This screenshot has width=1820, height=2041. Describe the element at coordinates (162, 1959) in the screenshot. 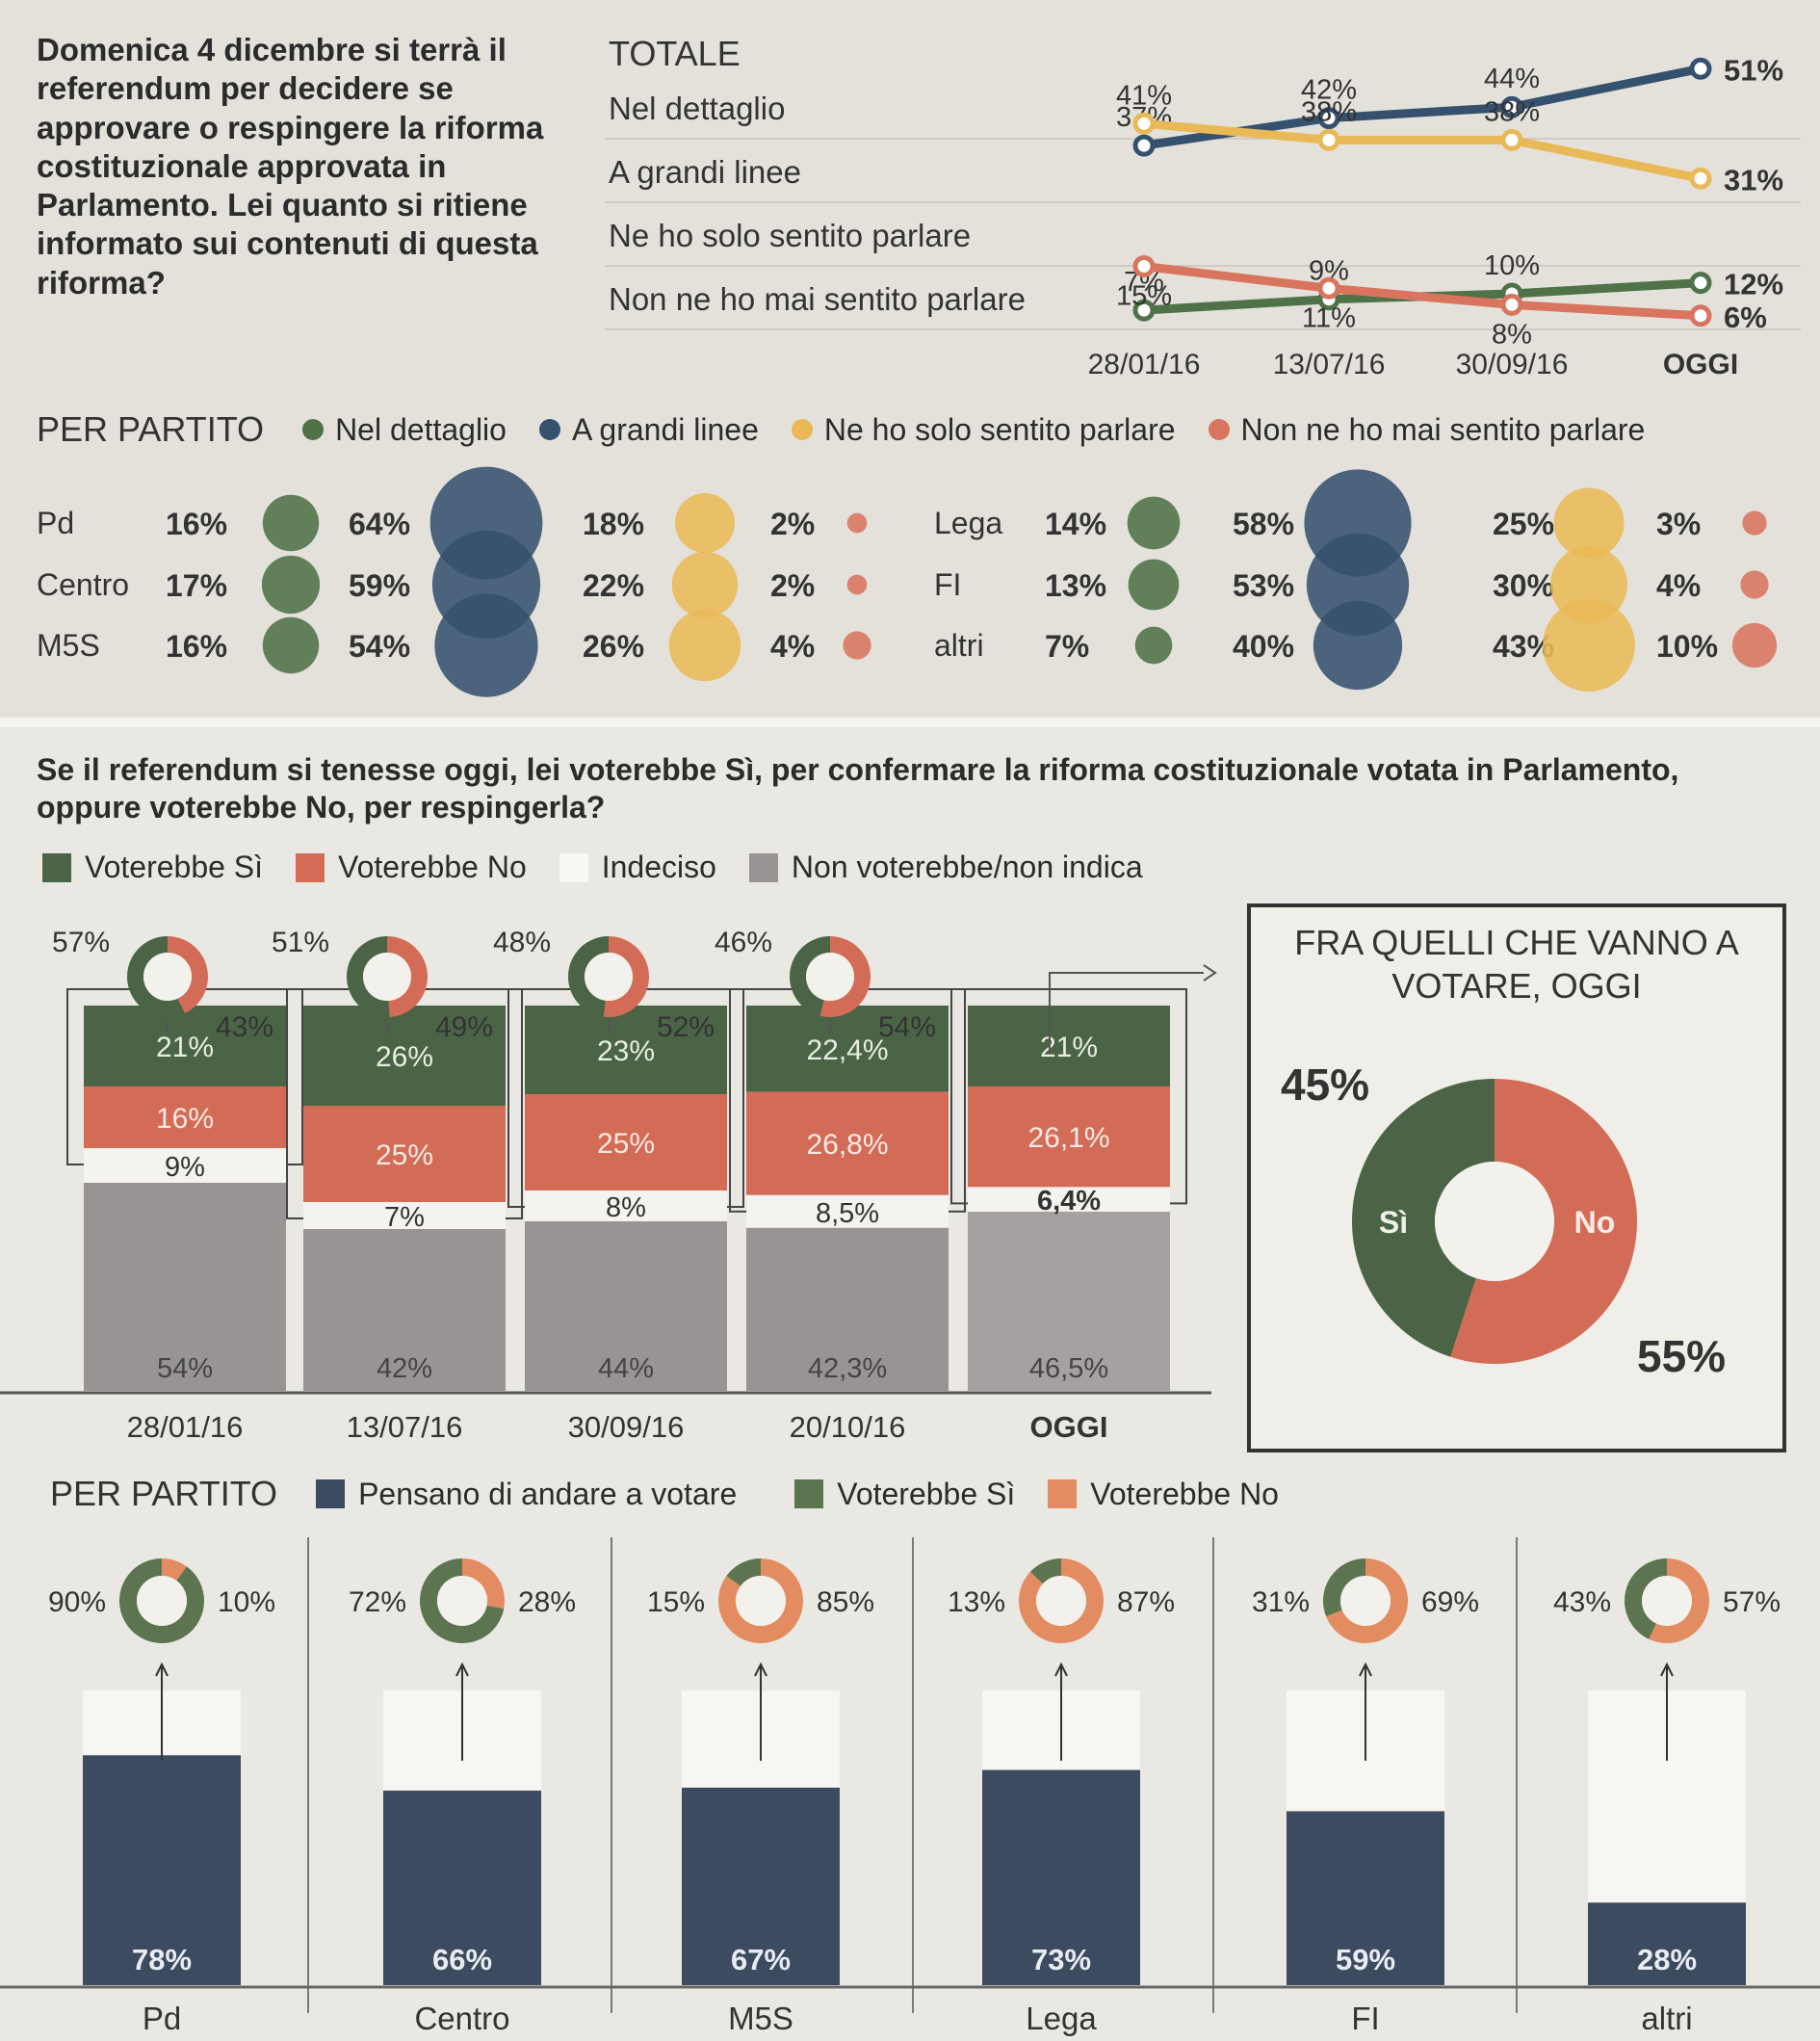

I see `turnout-label-0: 78%` at that location.